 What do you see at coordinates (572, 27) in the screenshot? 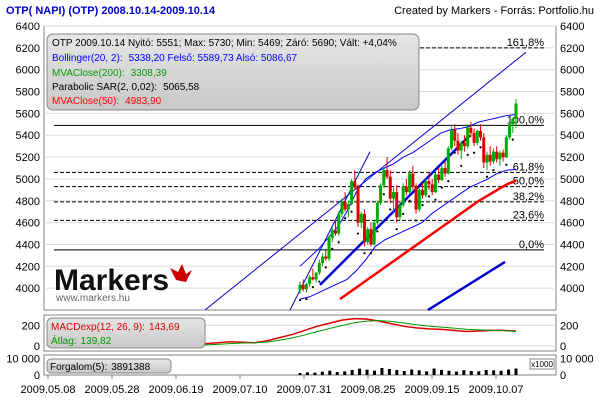
I see `price-tick-right: 6400` at bounding box center [572, 27].